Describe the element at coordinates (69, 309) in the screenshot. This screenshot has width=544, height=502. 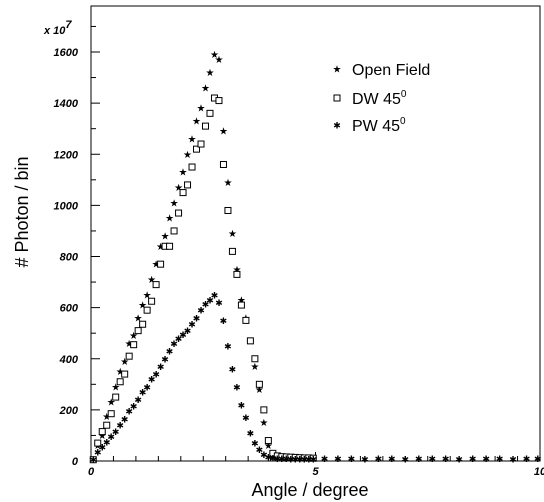
I see `y-tick-label: 600` at that location.